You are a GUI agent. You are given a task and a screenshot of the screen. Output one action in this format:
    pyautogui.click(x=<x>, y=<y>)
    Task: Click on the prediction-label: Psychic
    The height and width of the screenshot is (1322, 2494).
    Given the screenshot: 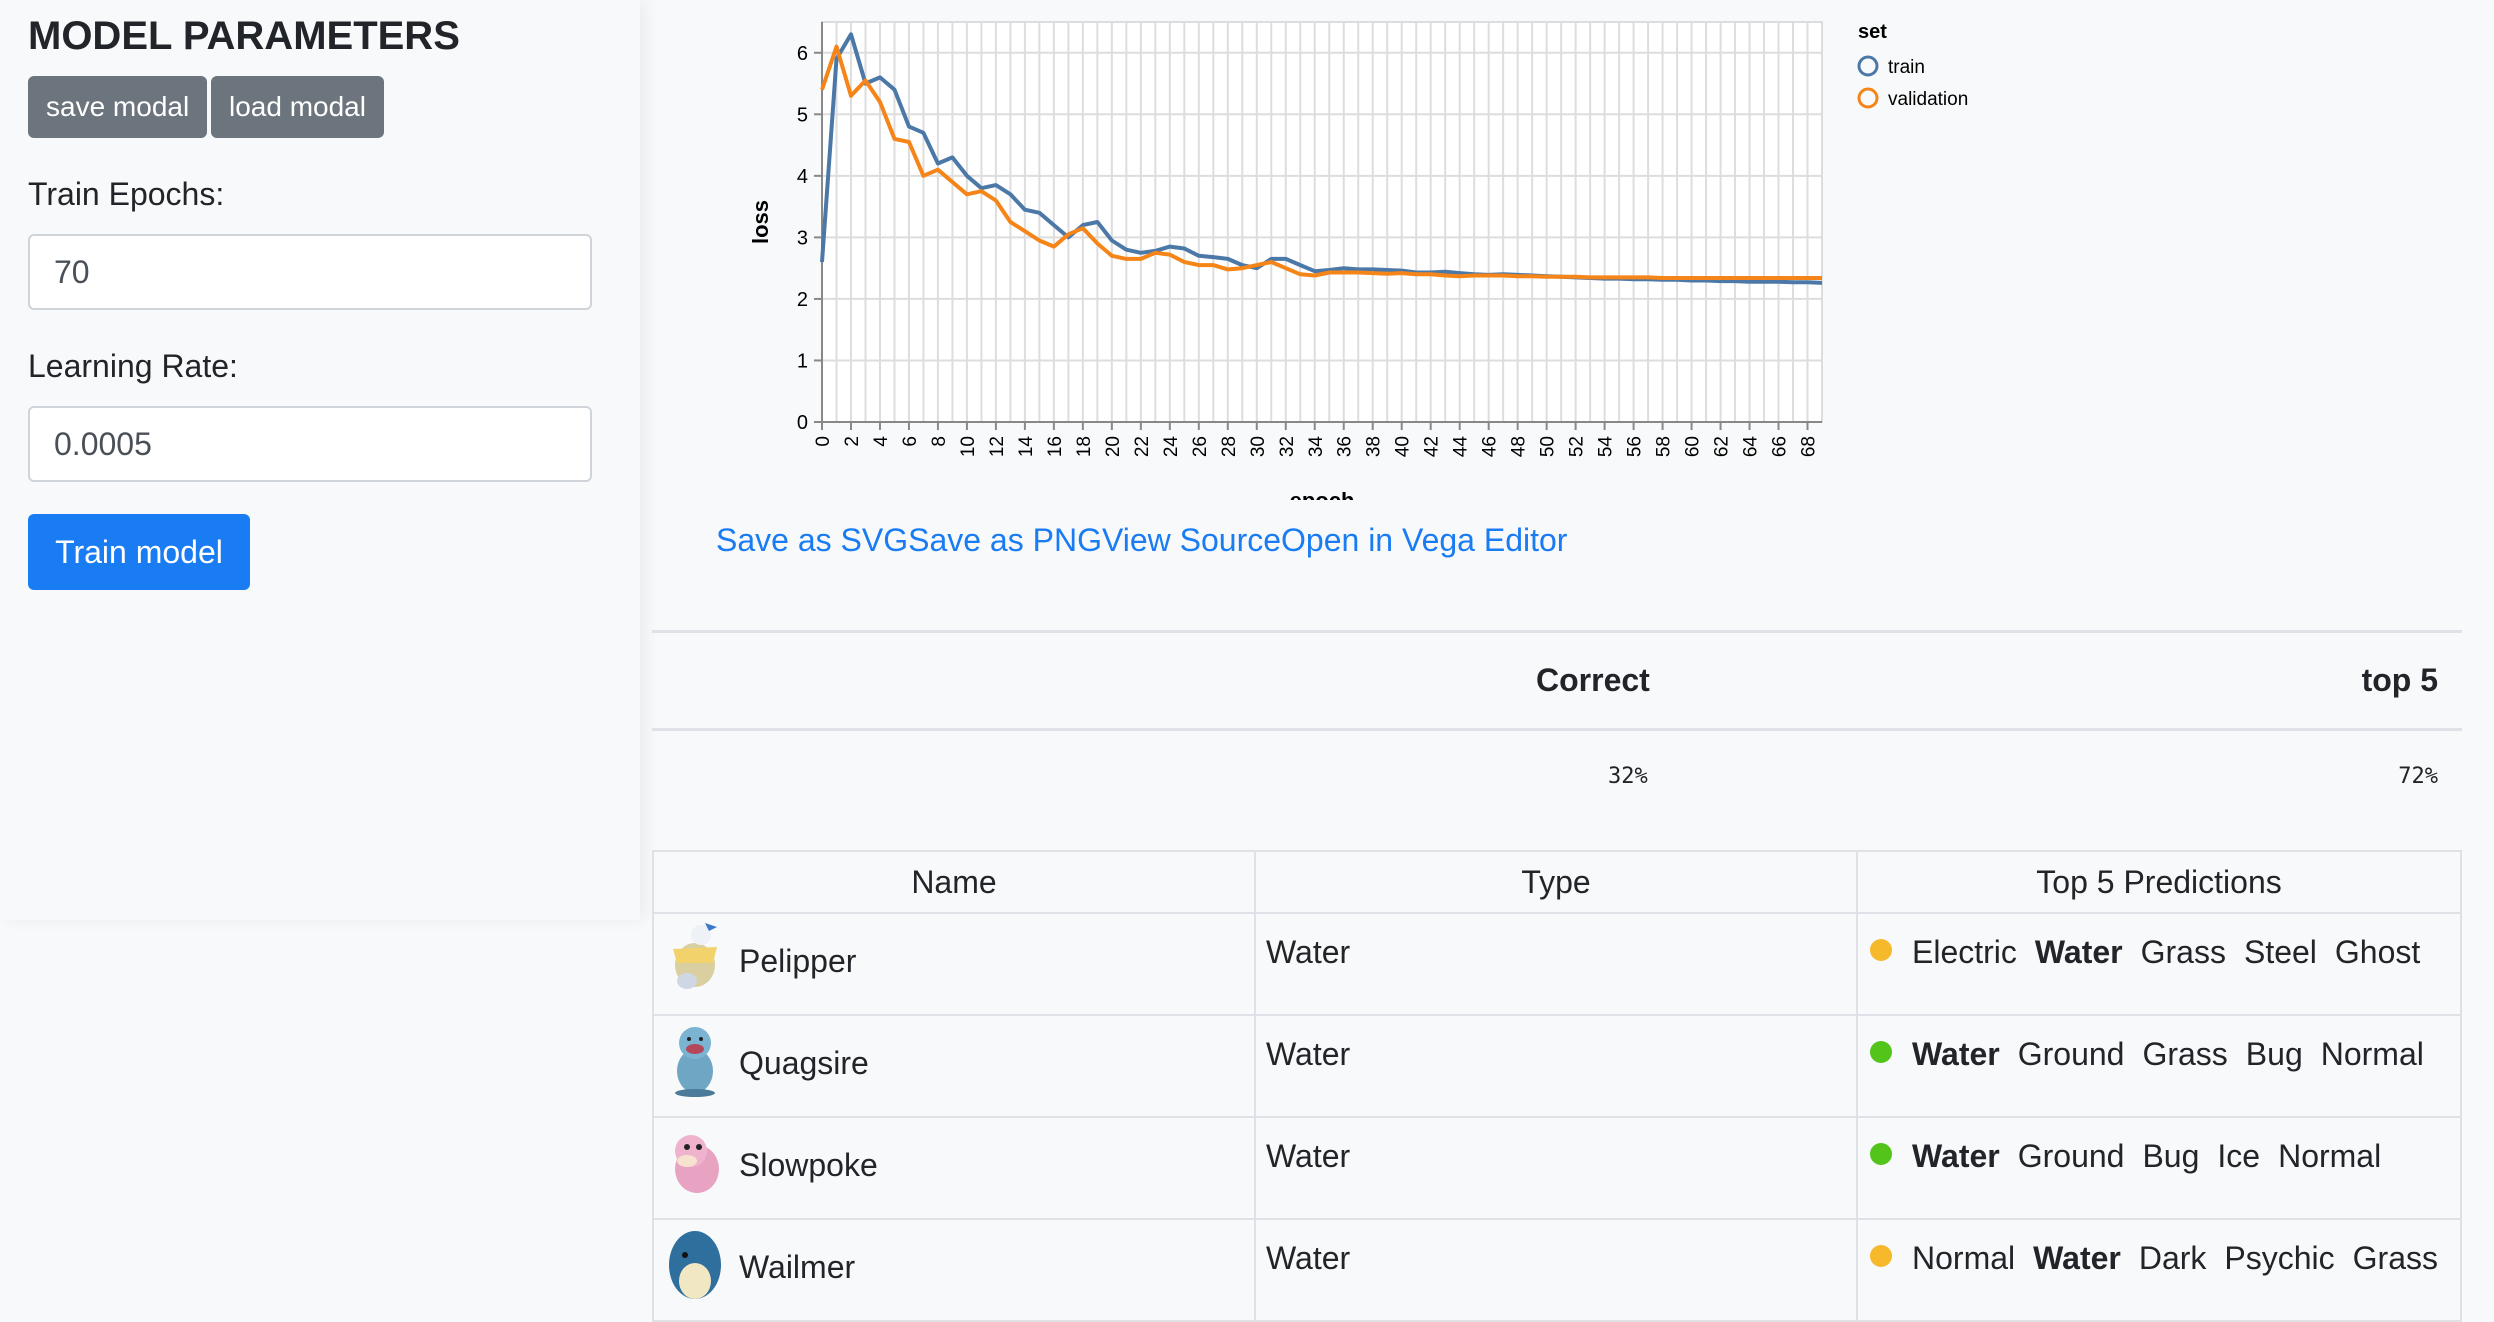 What is the action you would take?
    pyautogui.click(x=2279, y=1258)
    